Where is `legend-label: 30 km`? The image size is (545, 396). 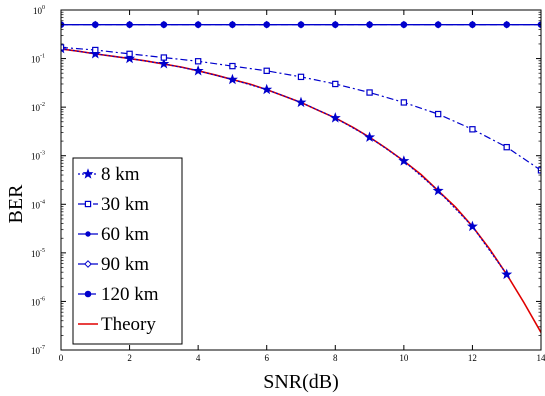
legend-label: 30 km is located at coordinates (125, 204).